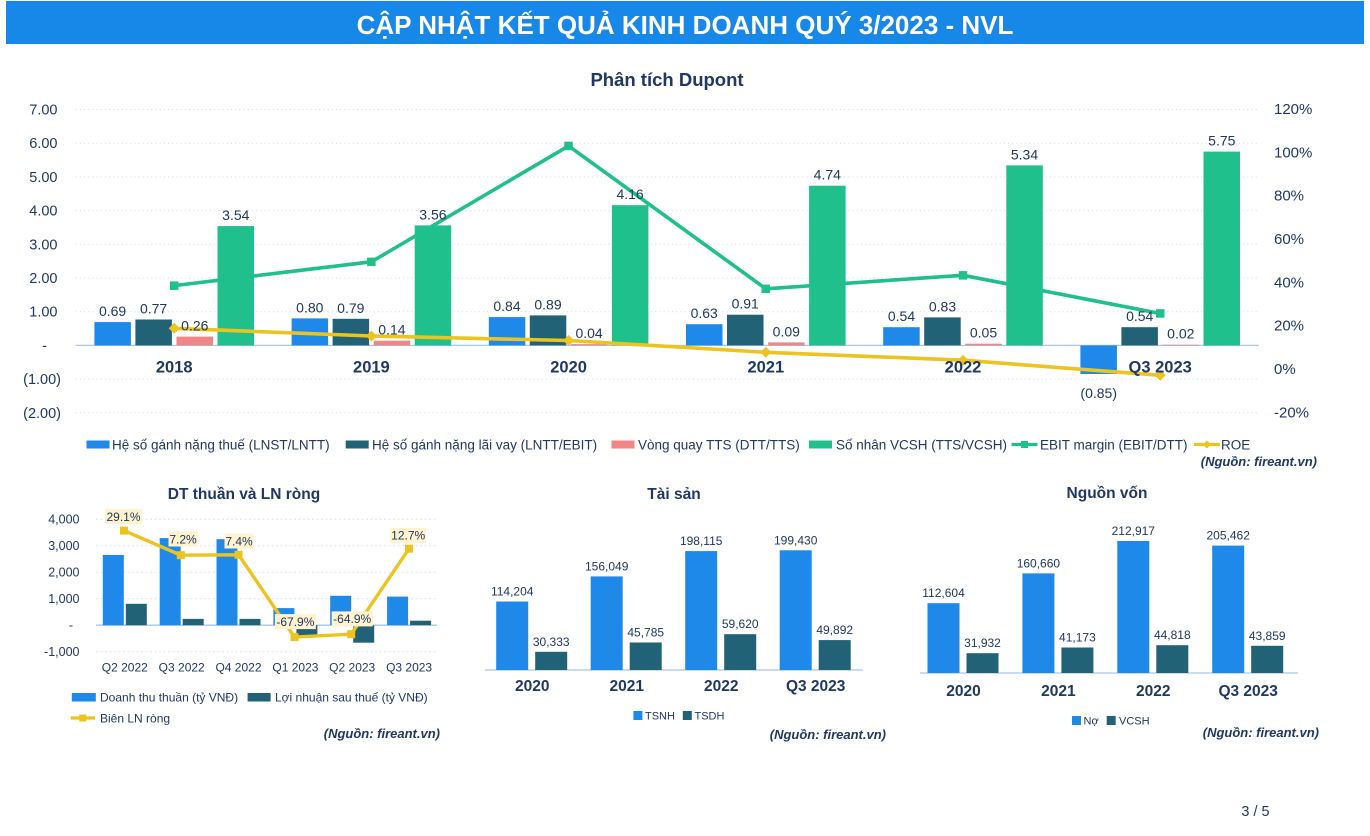 The image size is (1370, 836). I want to click on svg-text: 0.26, so click(194, 326).